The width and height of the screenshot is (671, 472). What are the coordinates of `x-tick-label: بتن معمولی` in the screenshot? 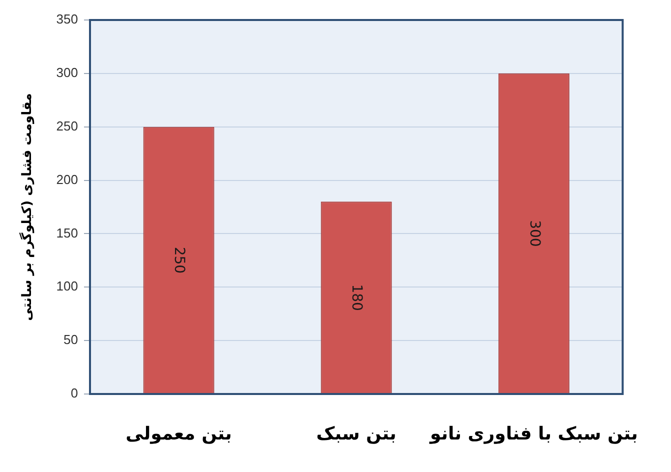 It's located at (179, 433).